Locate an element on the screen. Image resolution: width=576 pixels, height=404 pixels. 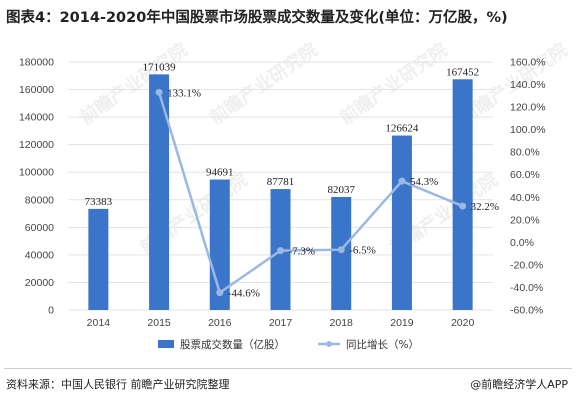
growth-point-2018 is located at coordinates (341, 250).